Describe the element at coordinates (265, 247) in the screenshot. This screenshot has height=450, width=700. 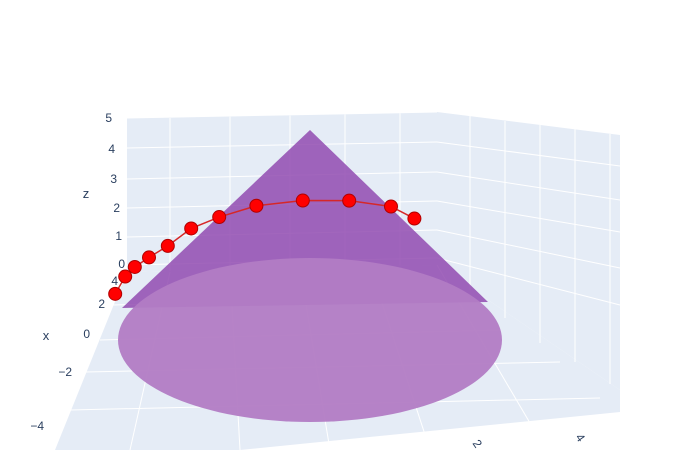
I see `scatter-trace` at that location.